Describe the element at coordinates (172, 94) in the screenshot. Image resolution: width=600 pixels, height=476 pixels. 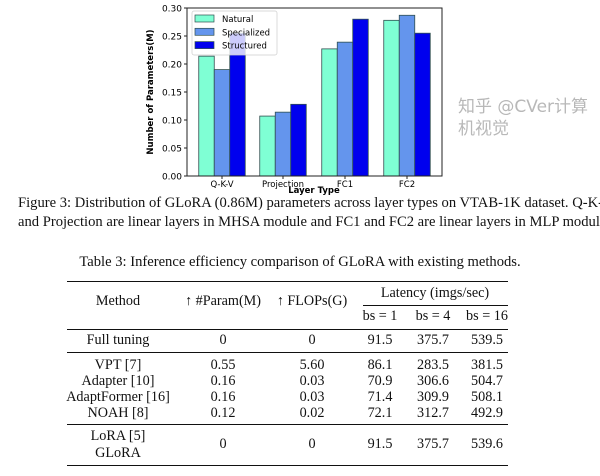
I see `y-tick-label: 0.15` at that location.